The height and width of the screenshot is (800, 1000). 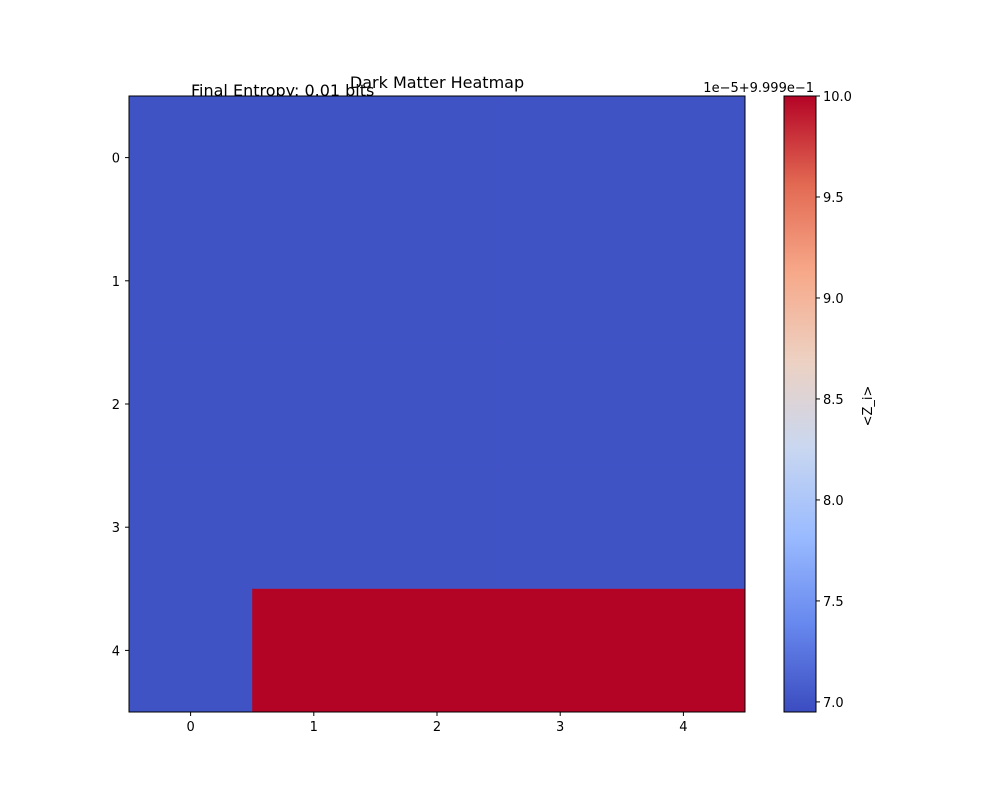 I want to click on colorbar-tick-label: 9.0, so click(x=833, y=299).